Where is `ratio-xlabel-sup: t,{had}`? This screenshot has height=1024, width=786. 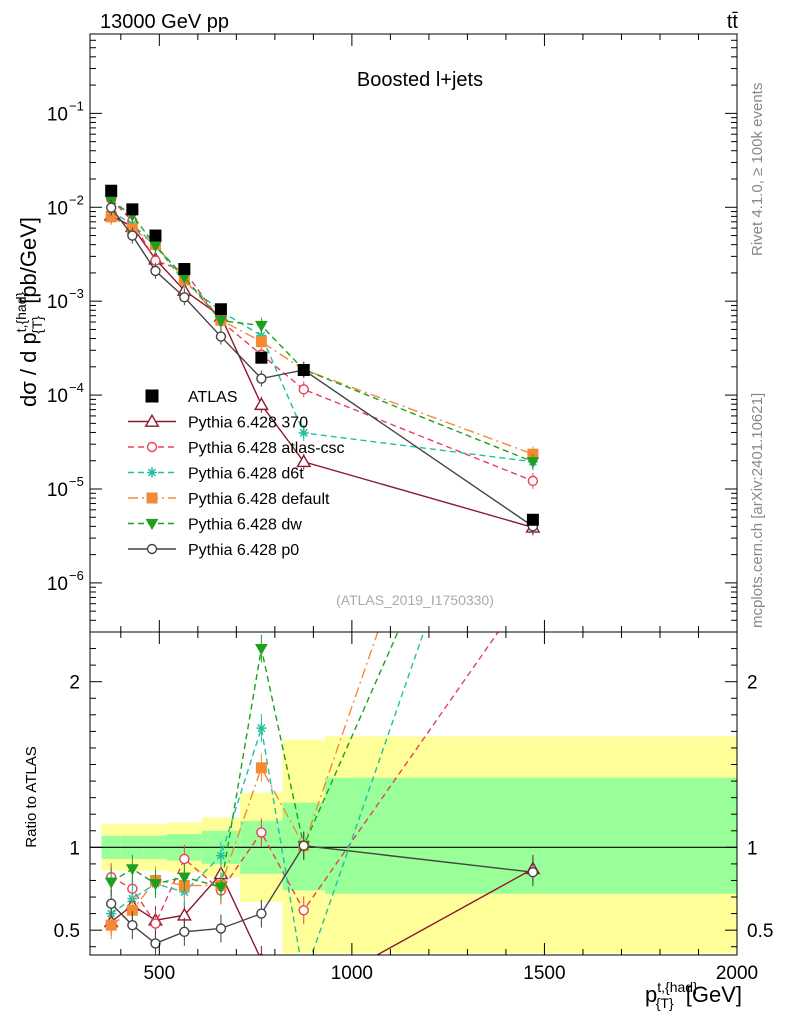
ratio-xlabel-sup: t,{had} is located at coordinates (677, 987).